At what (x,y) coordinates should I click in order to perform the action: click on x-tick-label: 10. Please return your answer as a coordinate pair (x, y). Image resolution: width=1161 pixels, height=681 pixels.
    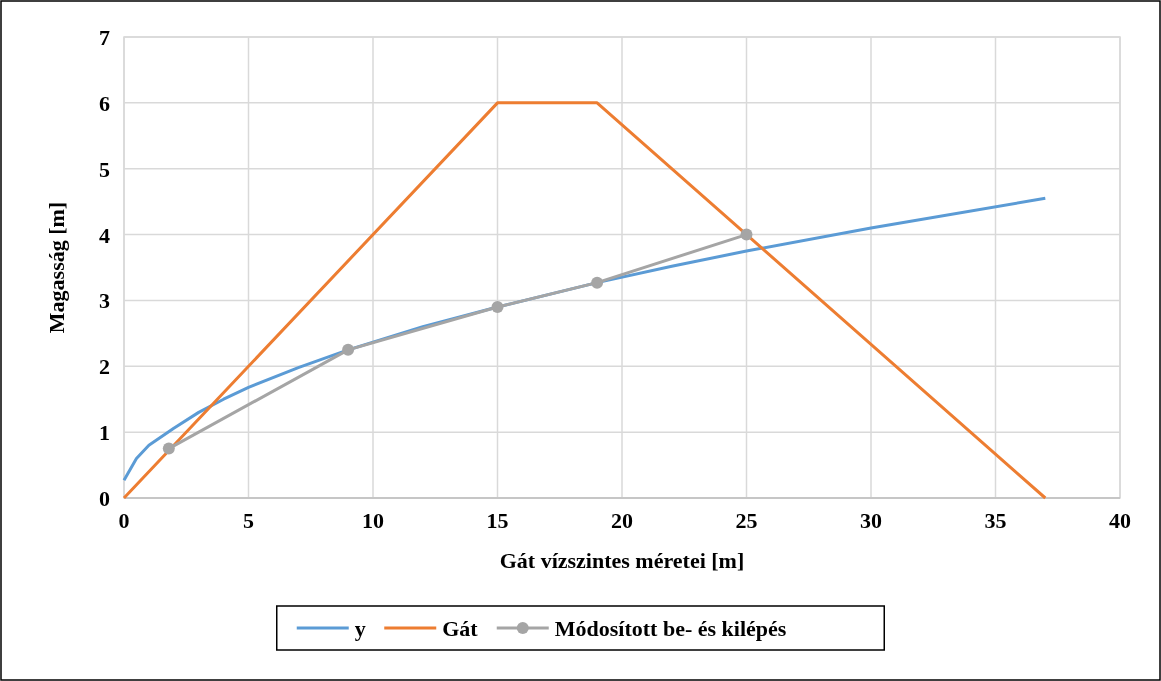
    Looking at the image, I should click on (373, 520).